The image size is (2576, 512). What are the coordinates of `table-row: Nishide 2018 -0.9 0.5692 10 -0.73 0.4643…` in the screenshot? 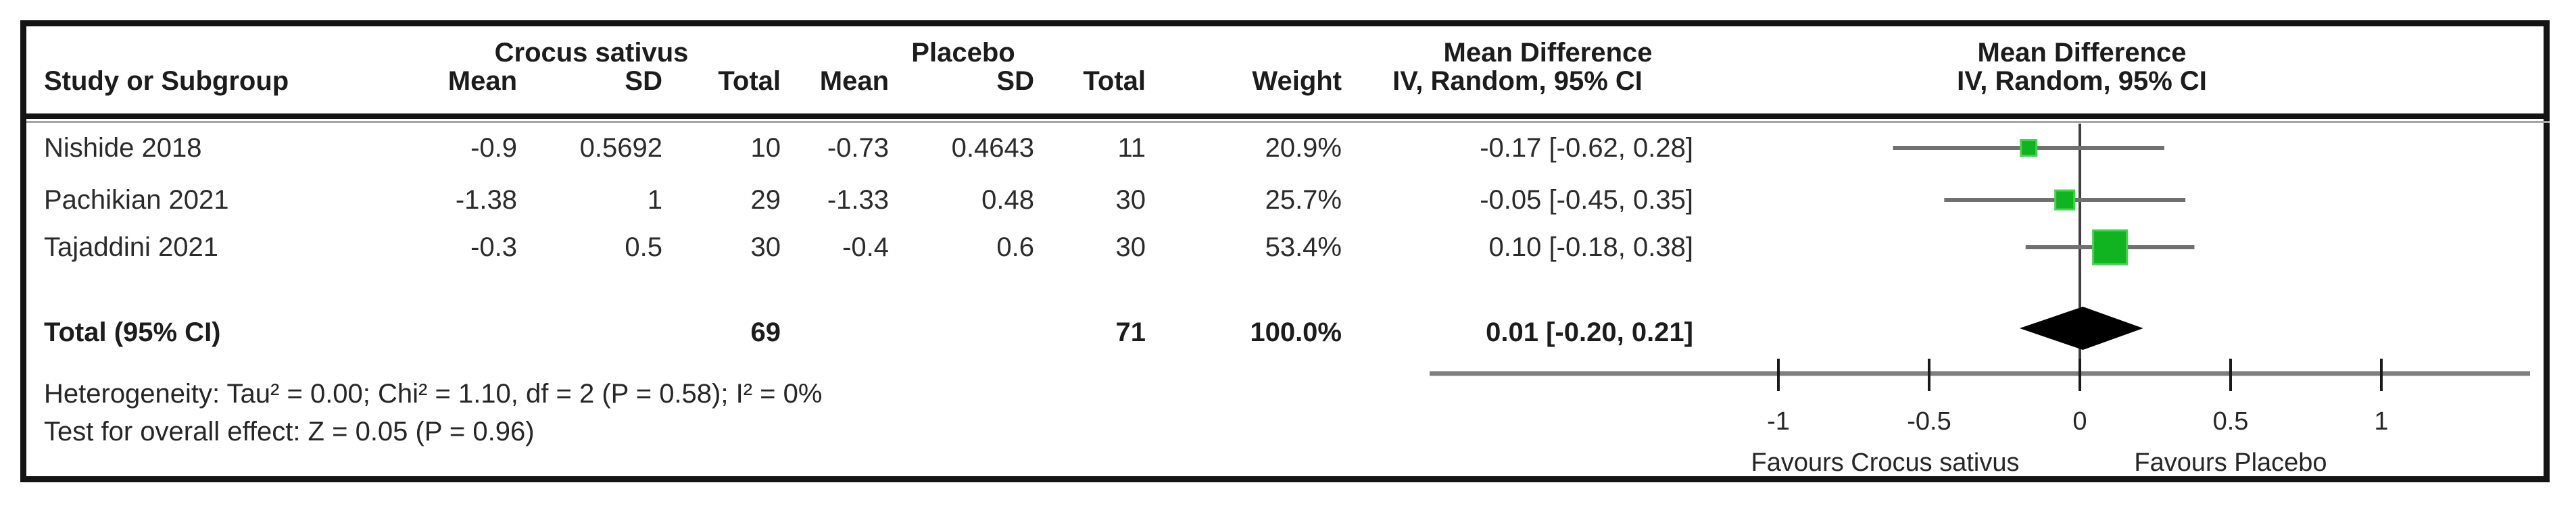 It's located at (868, 148).